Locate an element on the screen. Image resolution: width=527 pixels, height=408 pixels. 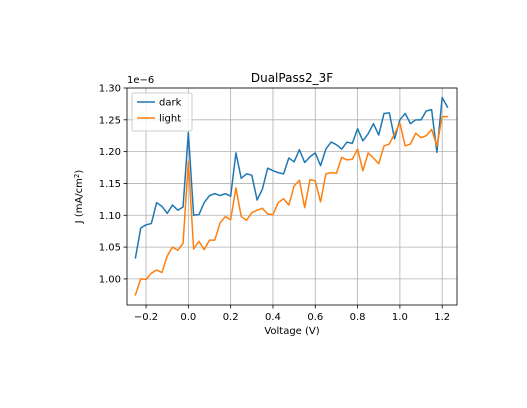
y-tick-label: 1.15 is located at coordinates (110, 184).